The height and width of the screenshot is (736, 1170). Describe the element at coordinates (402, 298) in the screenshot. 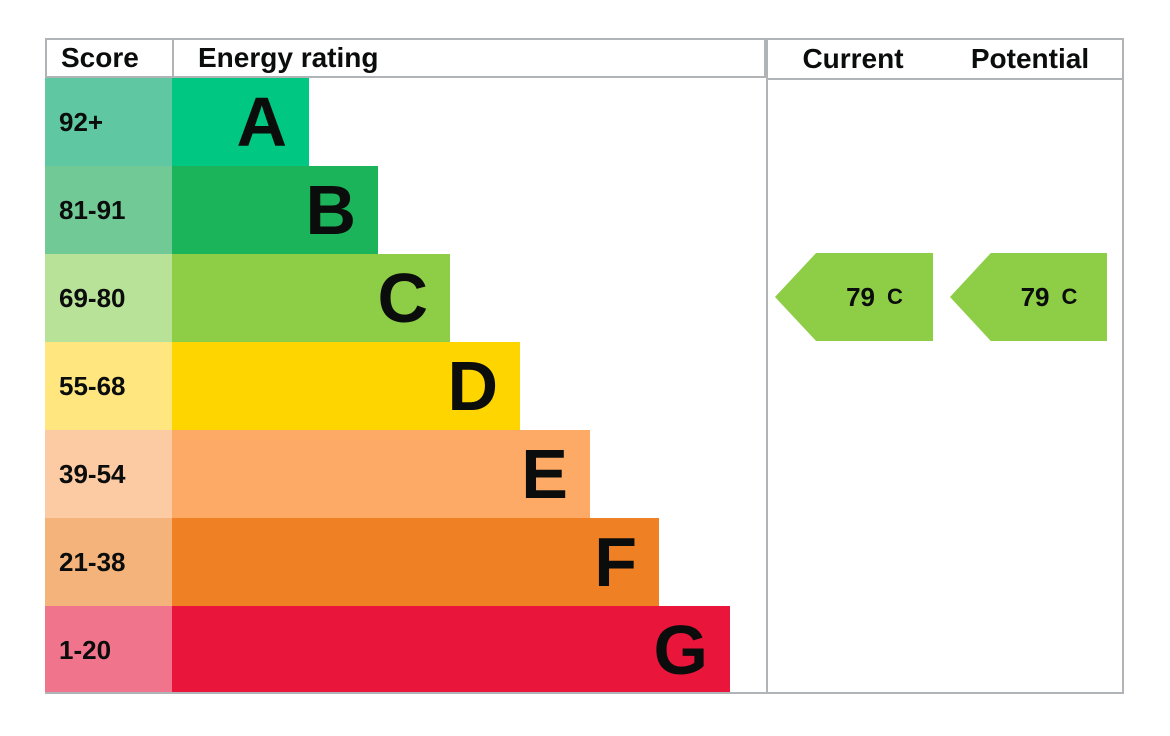

I see `band-letter: C` at that location.